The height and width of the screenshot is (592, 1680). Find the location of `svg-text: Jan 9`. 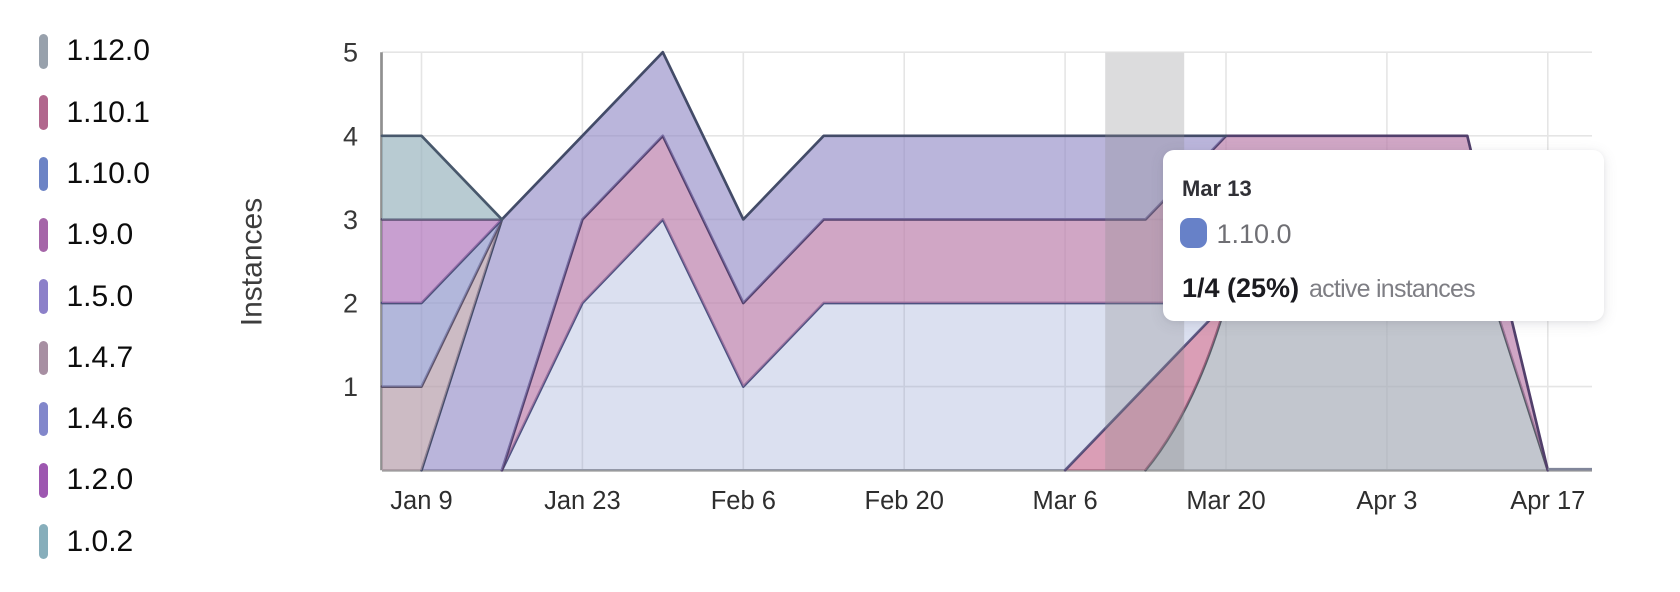

svg-text: Jan 9 is located at coordinates (421, 501).